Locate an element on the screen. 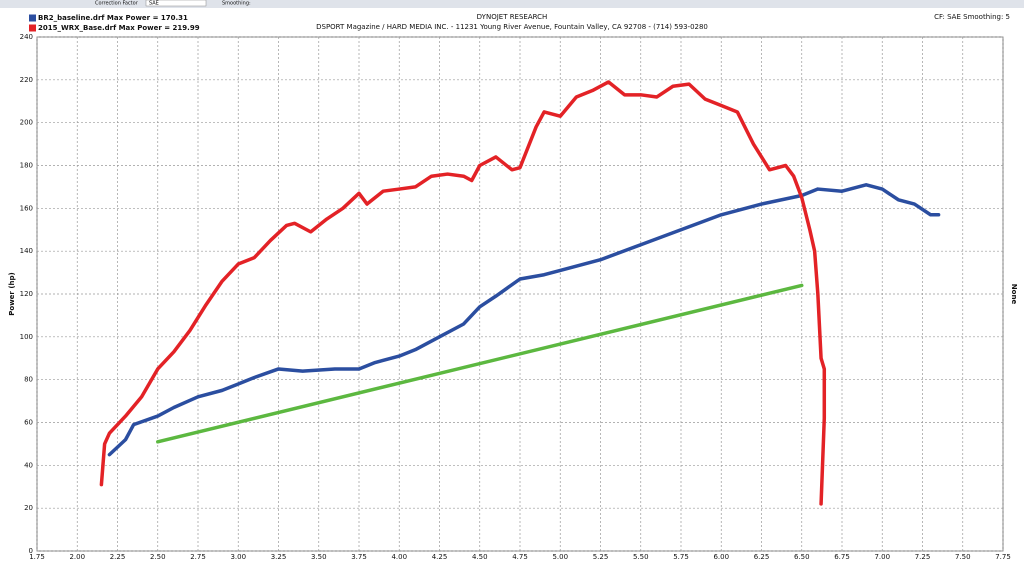 The height and width of the screenshot is (561, 1024). x-tick-label: 4.75 is located at coordinates (520, 557).